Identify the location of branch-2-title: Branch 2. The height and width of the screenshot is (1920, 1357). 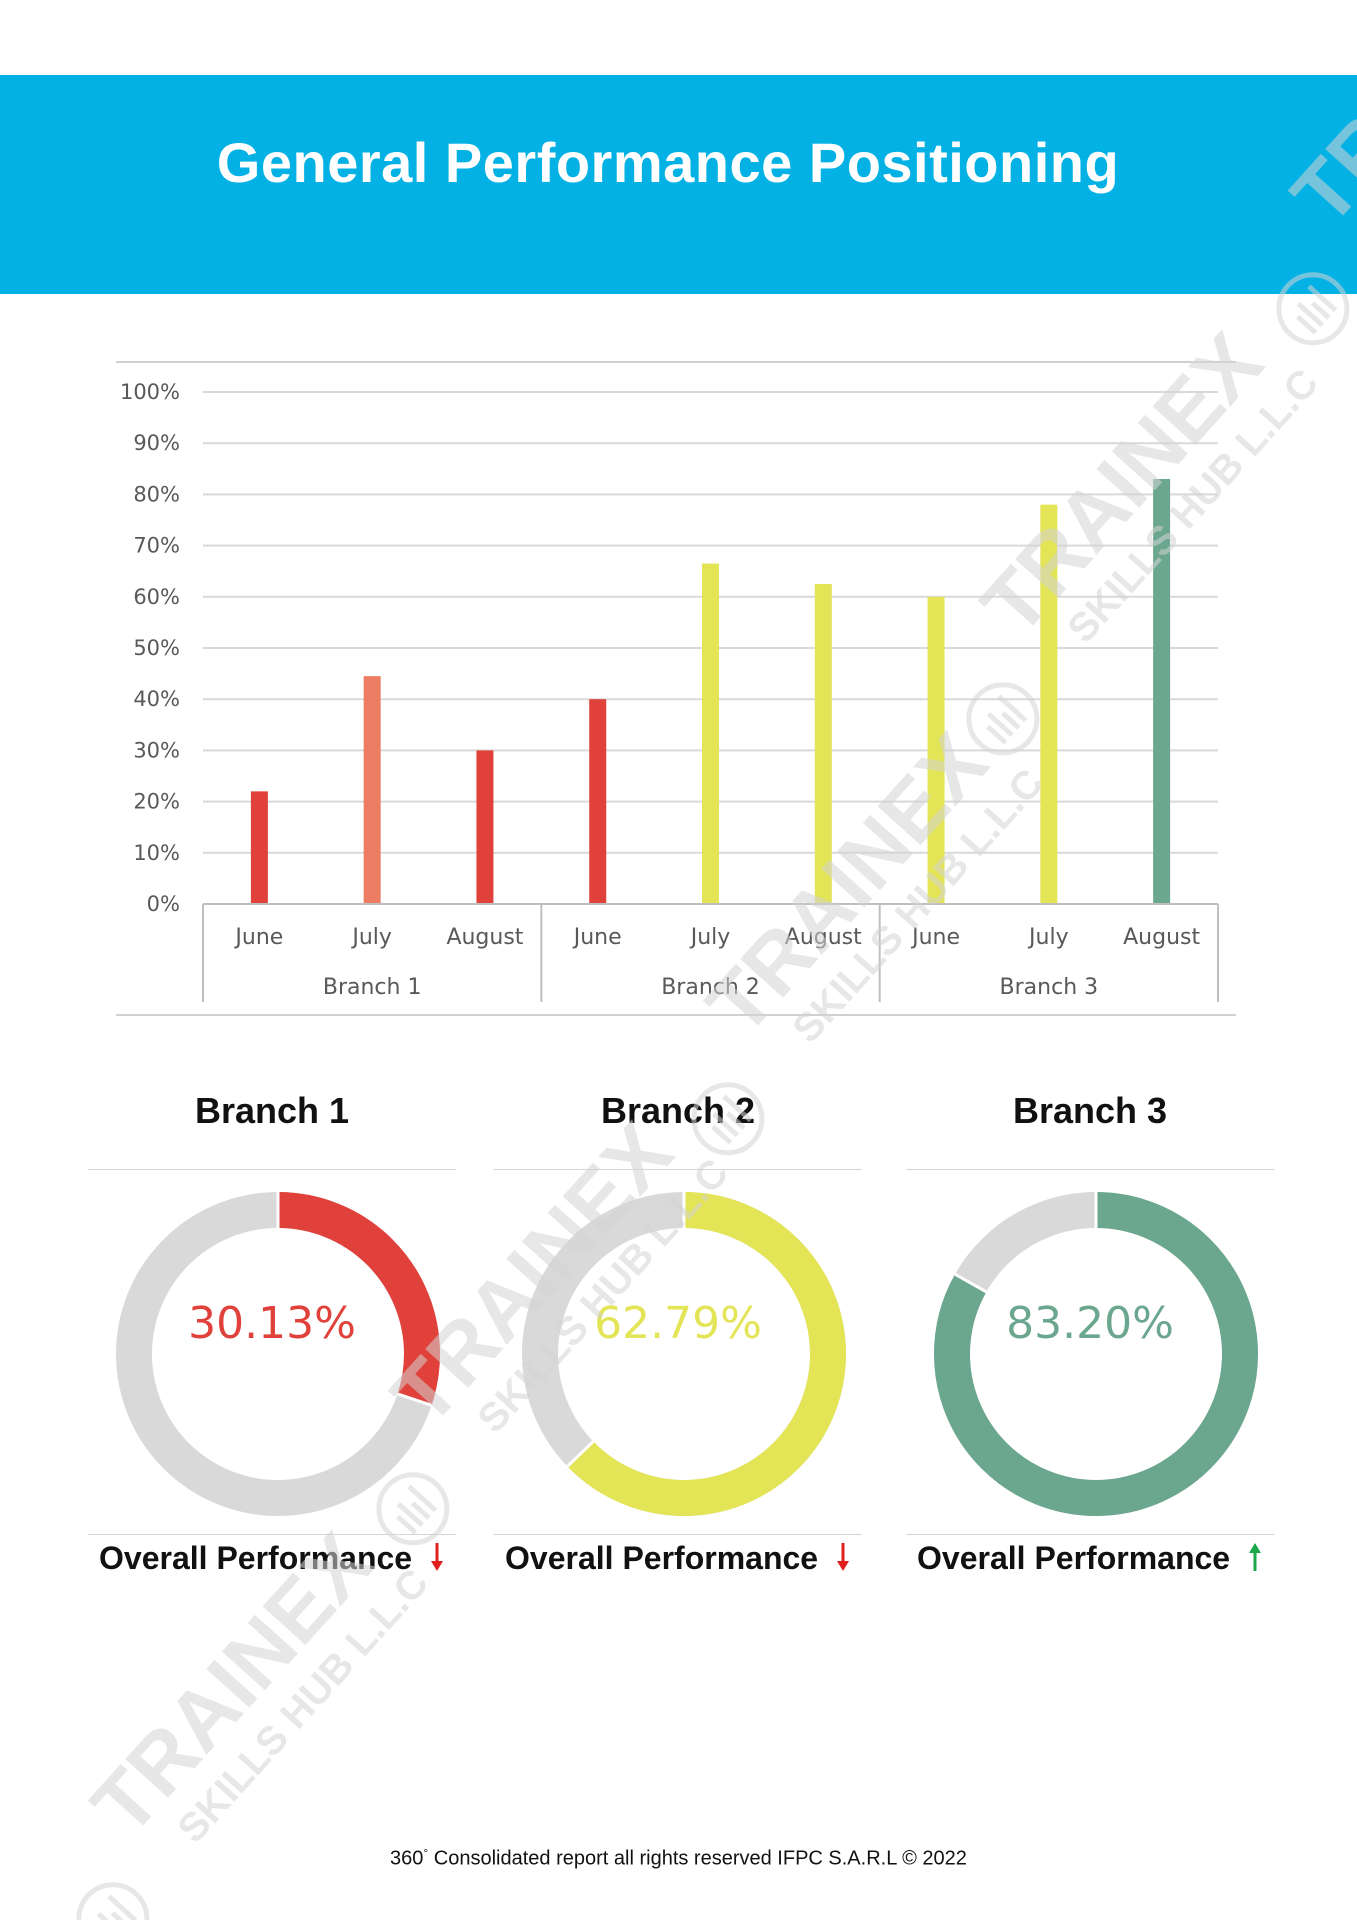
(678, 1110).